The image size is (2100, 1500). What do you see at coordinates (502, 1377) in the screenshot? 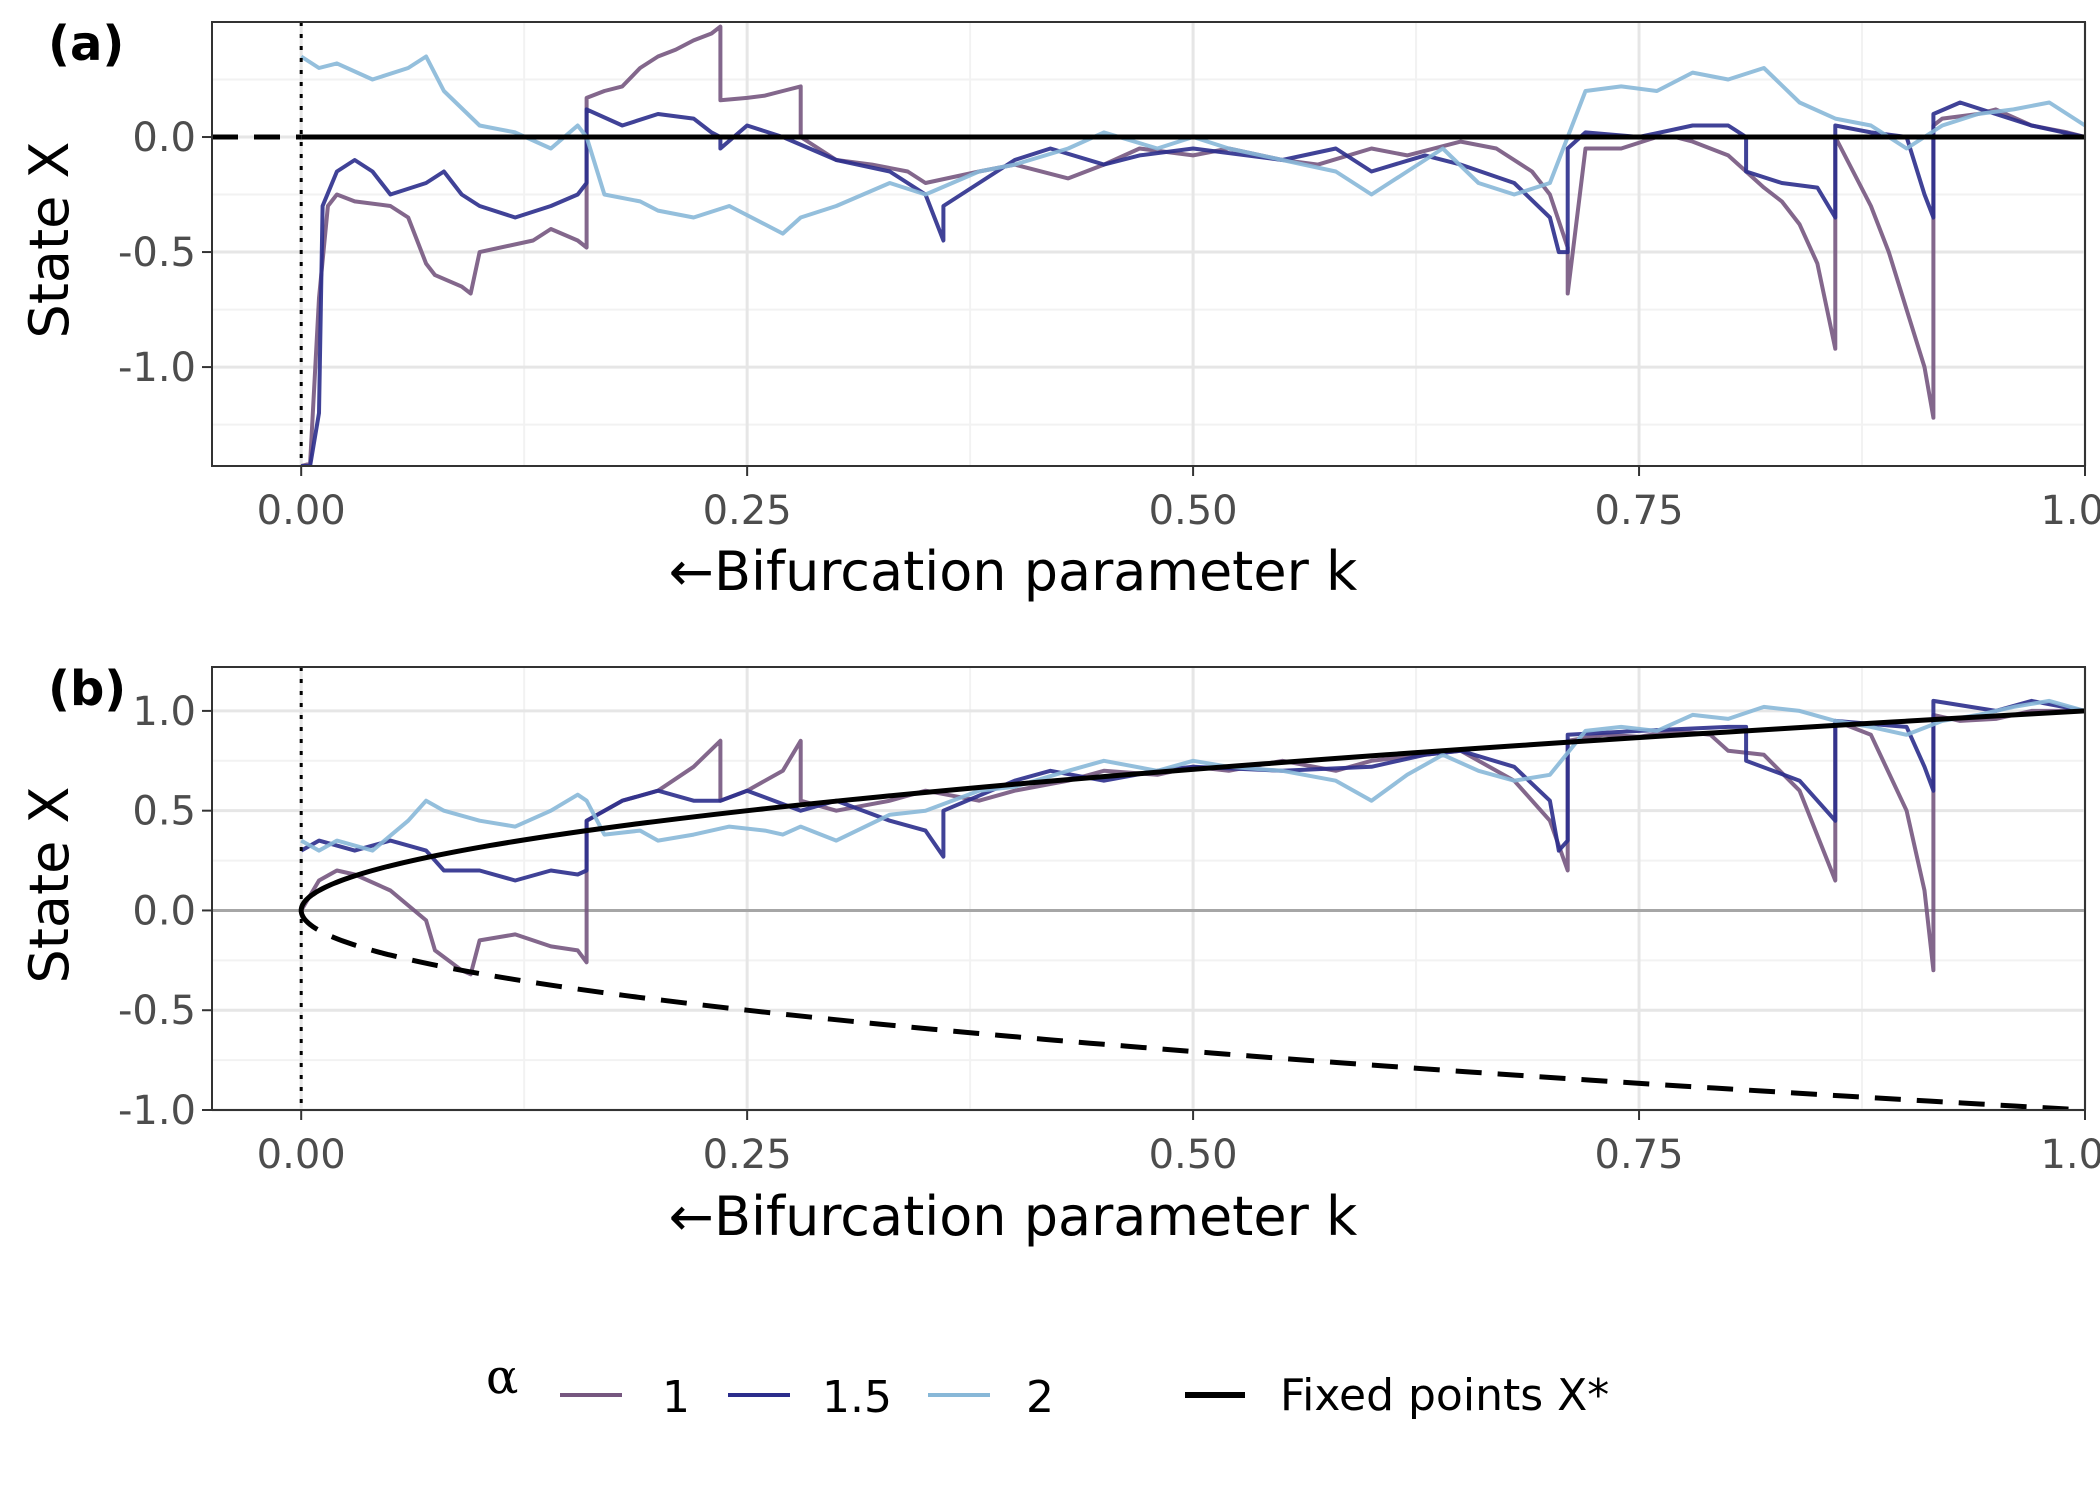
I see `legend-title-alpha: α` at bounding box center [502, 1377].